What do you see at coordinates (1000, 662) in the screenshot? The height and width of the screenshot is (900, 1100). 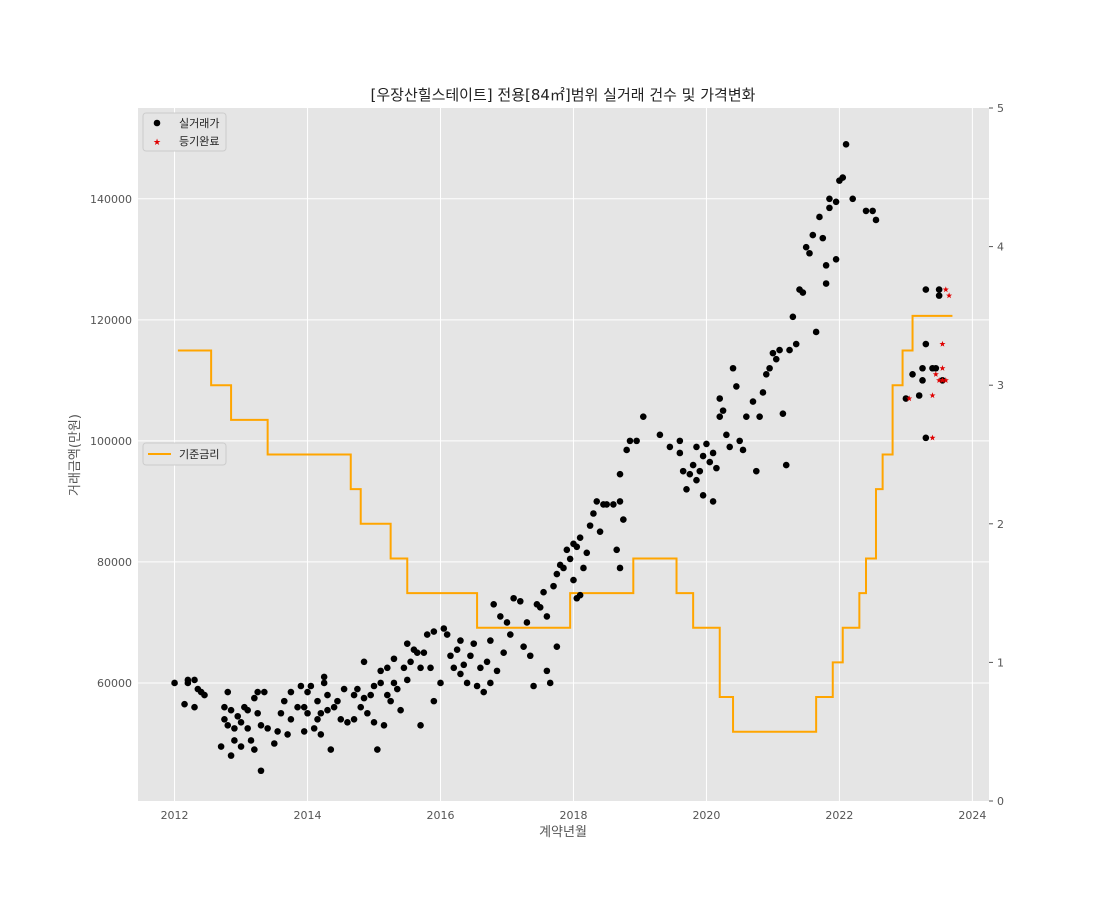 I see `y2-tick-label: 1` at bounding box center [1000, 662].